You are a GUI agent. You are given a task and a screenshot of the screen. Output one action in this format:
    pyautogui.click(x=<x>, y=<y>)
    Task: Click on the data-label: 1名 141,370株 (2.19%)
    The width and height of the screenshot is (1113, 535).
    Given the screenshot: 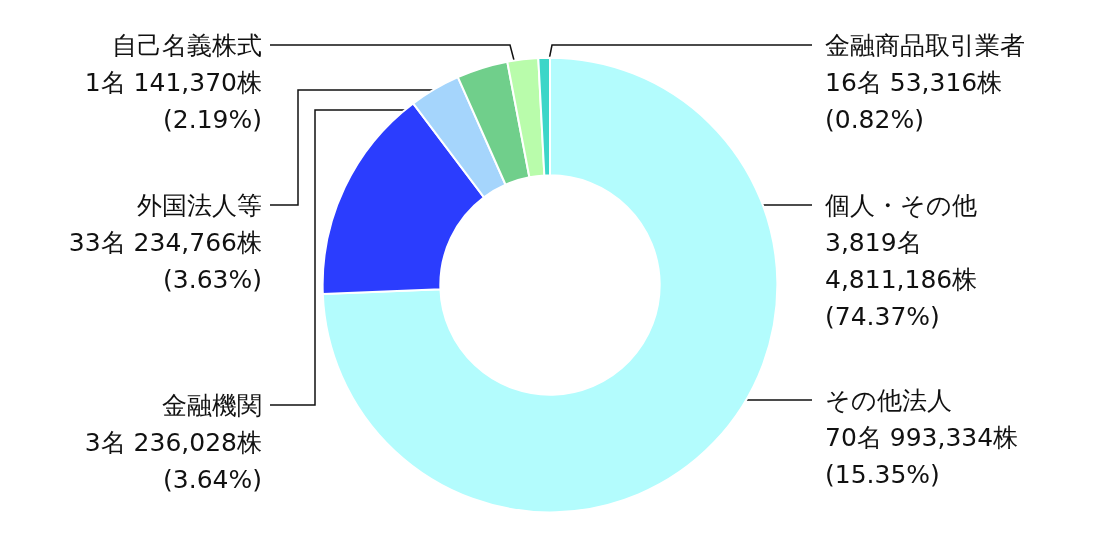 What is the action you would take?
    pyautogui.click(x=173, y=101)
    